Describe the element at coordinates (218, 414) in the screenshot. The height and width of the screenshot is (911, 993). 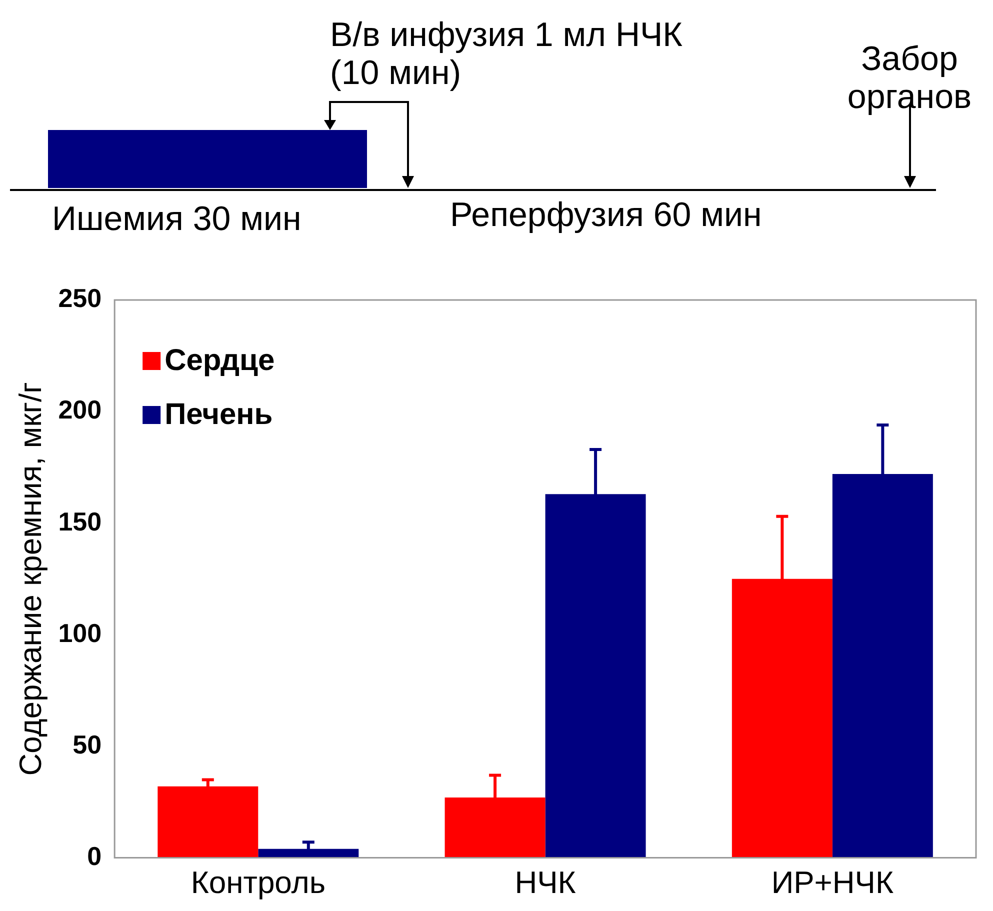
I see `legend-label: Печень` at that location.